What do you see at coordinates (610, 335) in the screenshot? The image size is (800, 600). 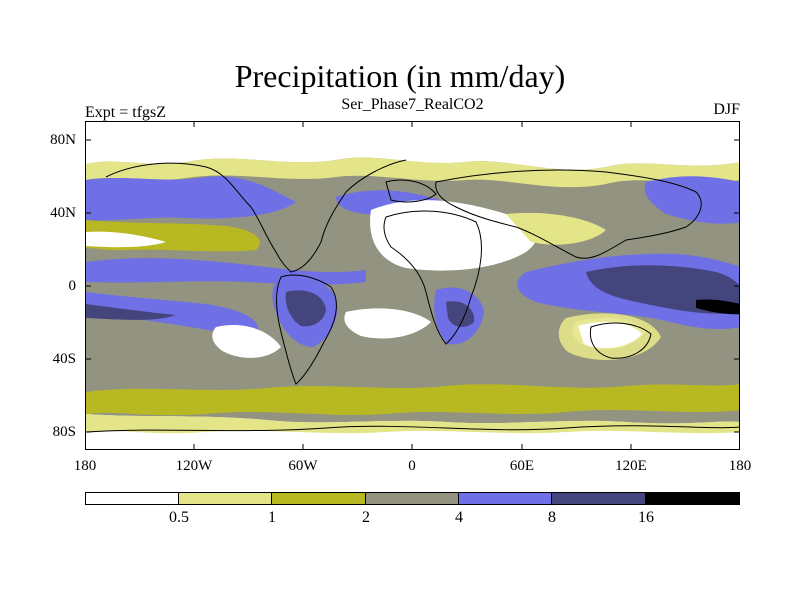 I see `zone-australia-core-dry` at bounding box center [610, 335].